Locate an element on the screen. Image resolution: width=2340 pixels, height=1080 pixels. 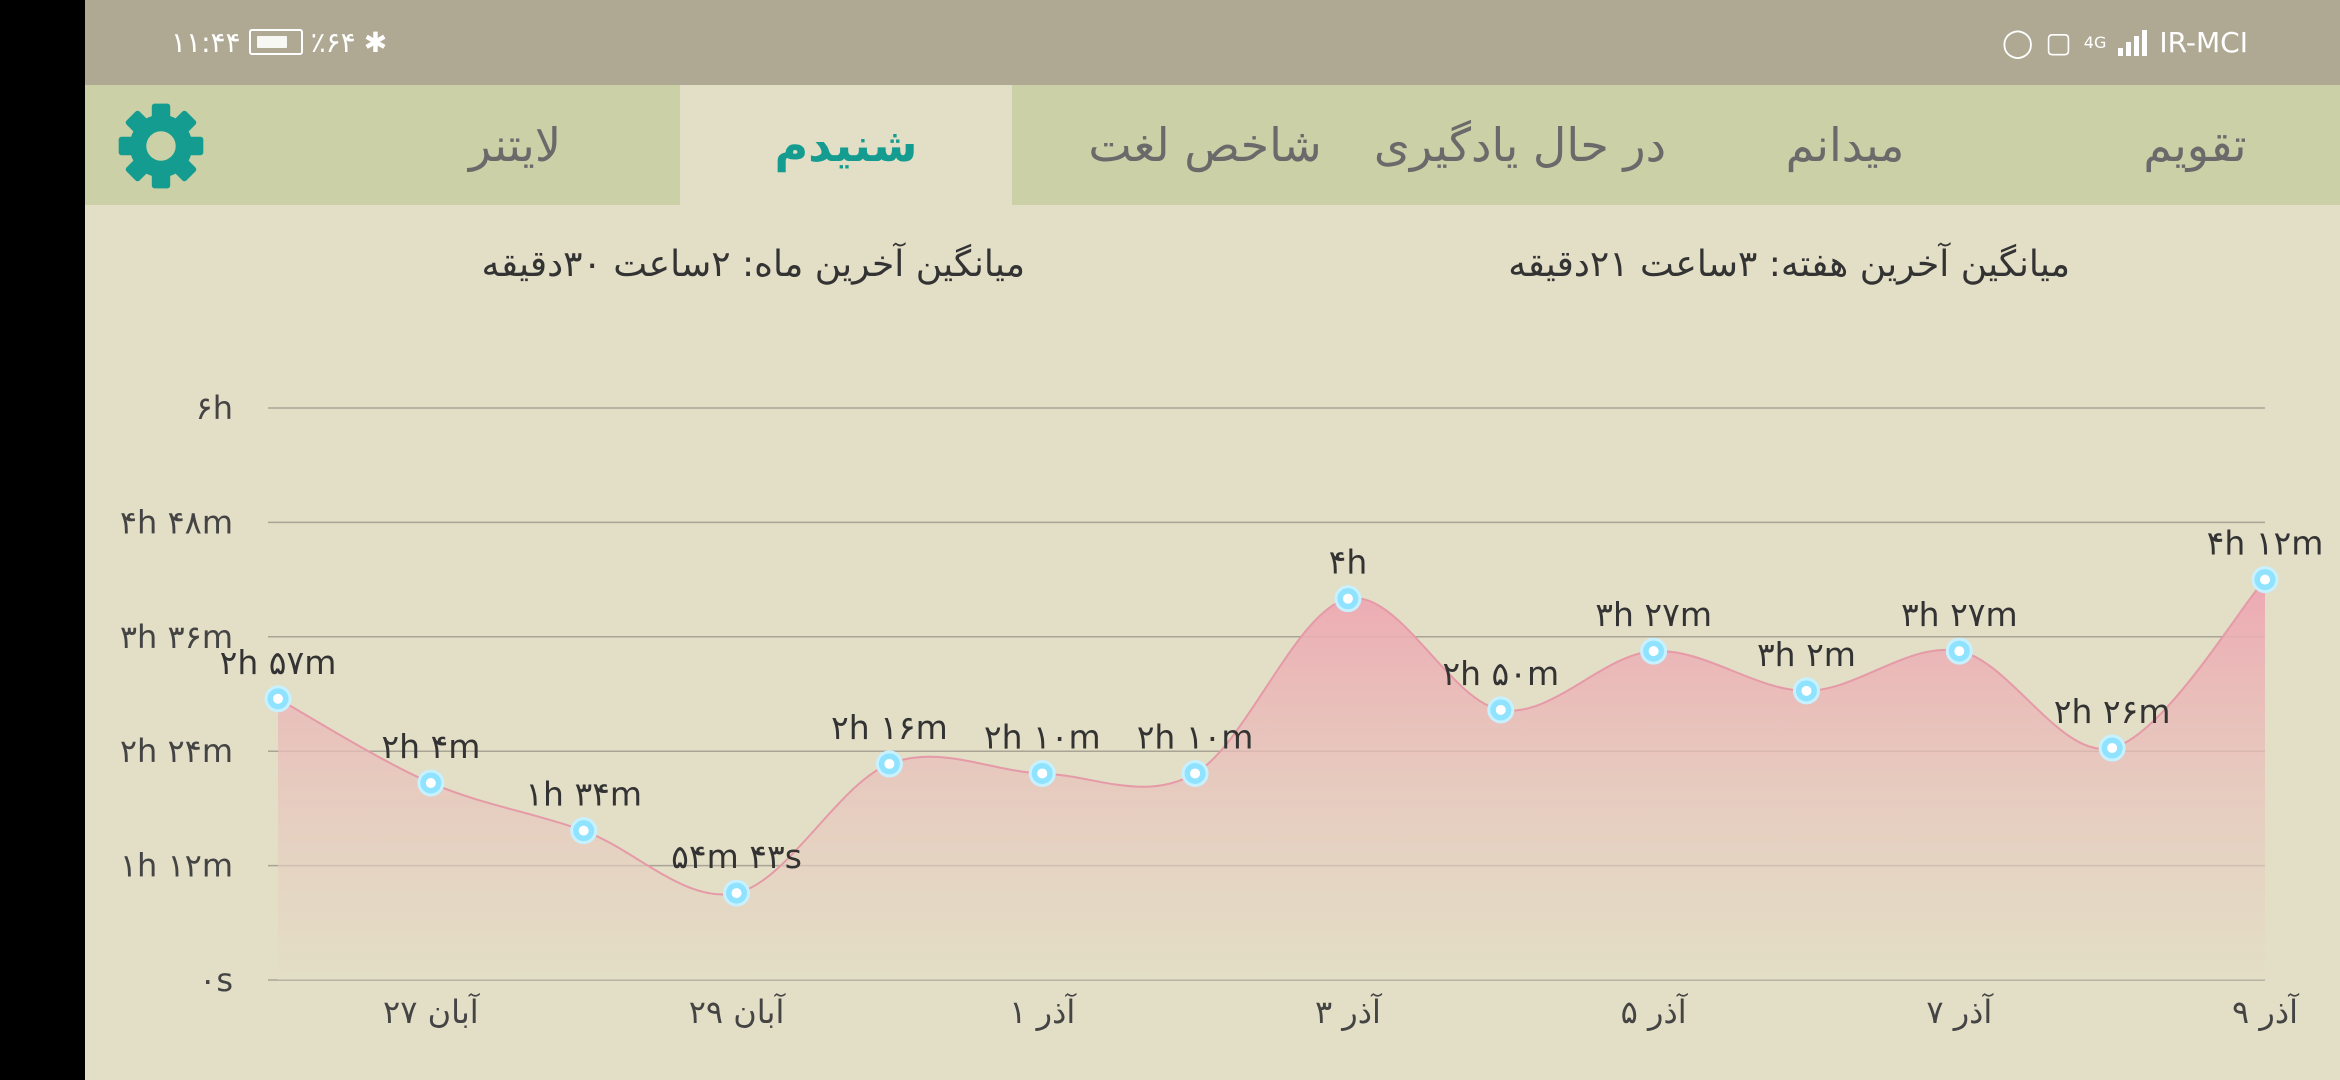
data-label: ۳h ۲m is located at coordinates (1806, 654).